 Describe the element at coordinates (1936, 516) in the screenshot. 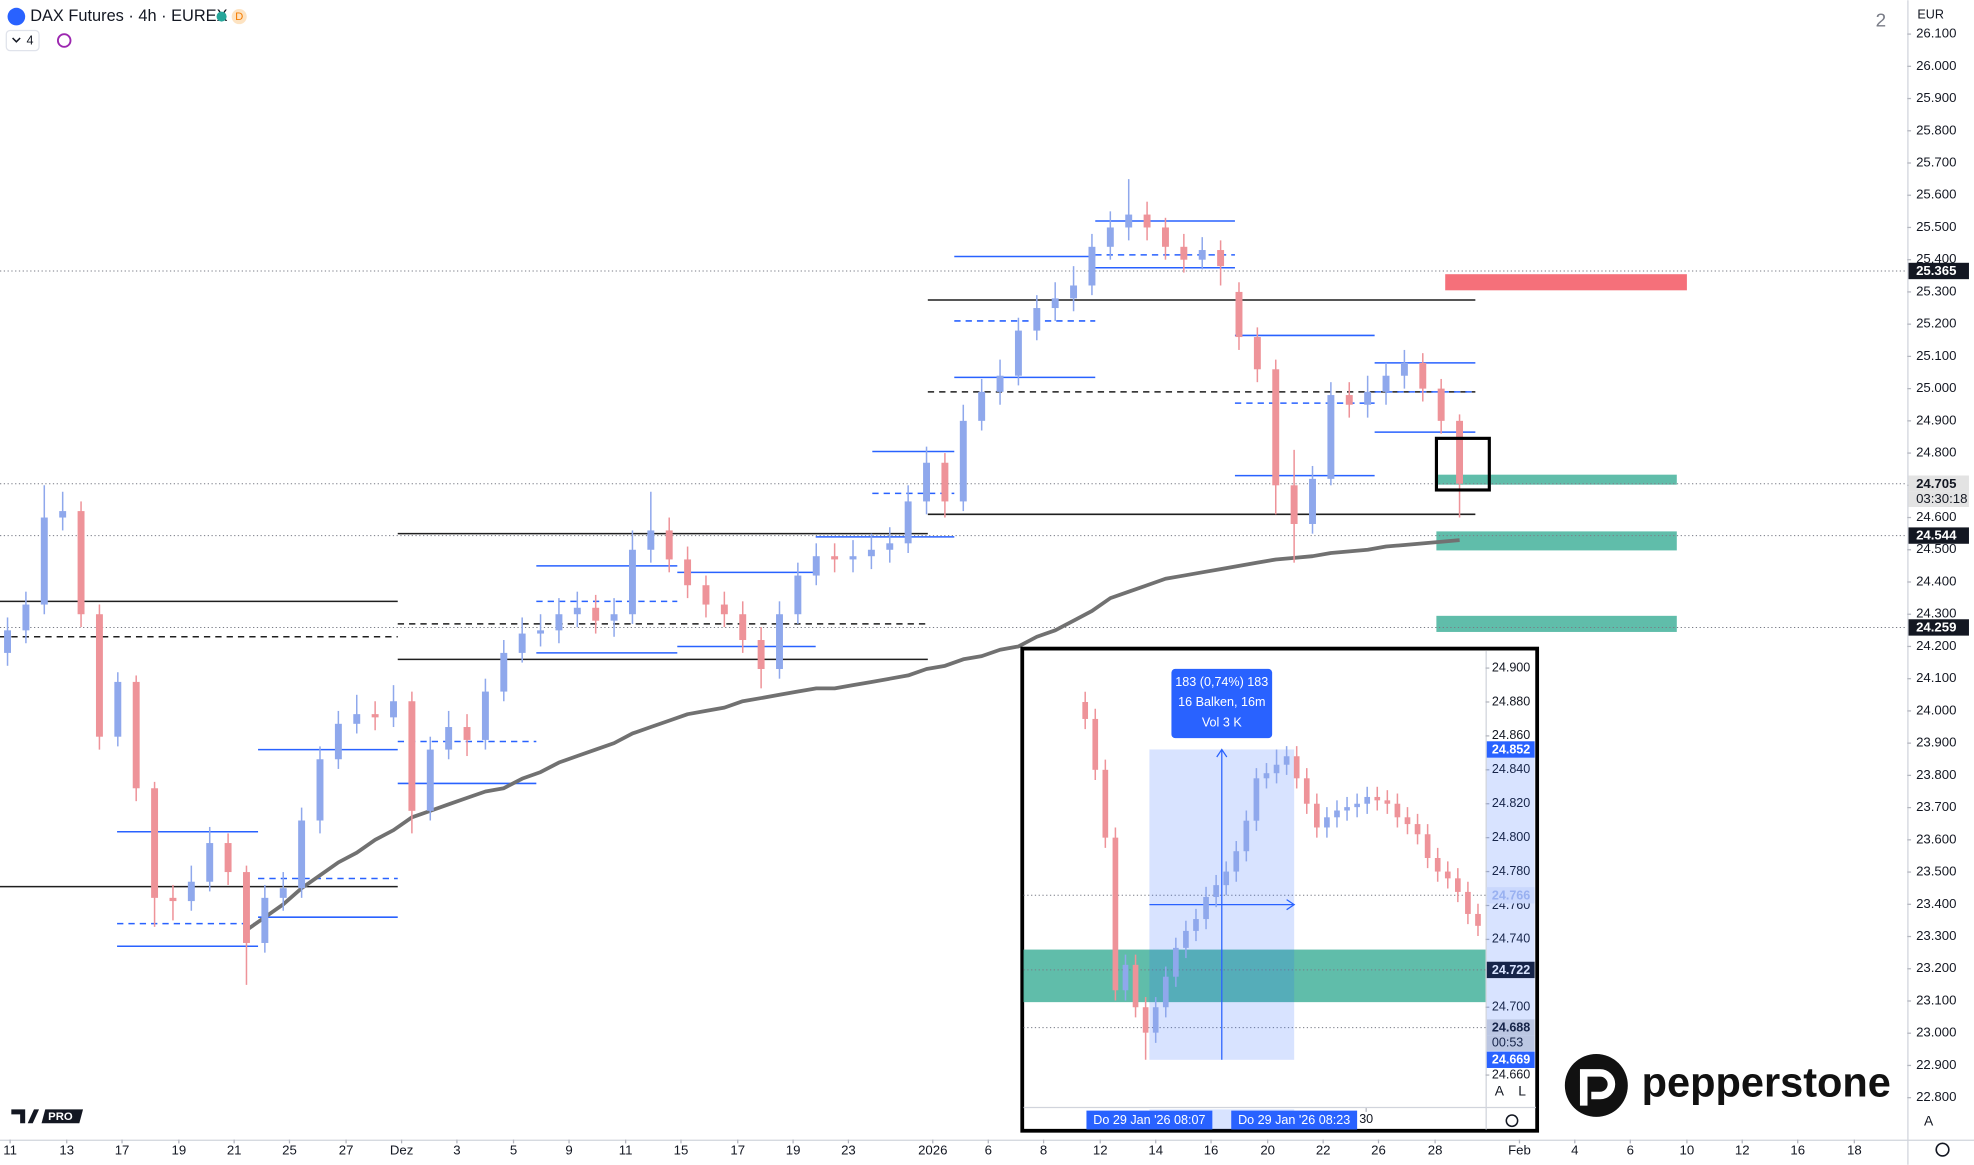

I see `y-tick-label: 24.600` at that location.